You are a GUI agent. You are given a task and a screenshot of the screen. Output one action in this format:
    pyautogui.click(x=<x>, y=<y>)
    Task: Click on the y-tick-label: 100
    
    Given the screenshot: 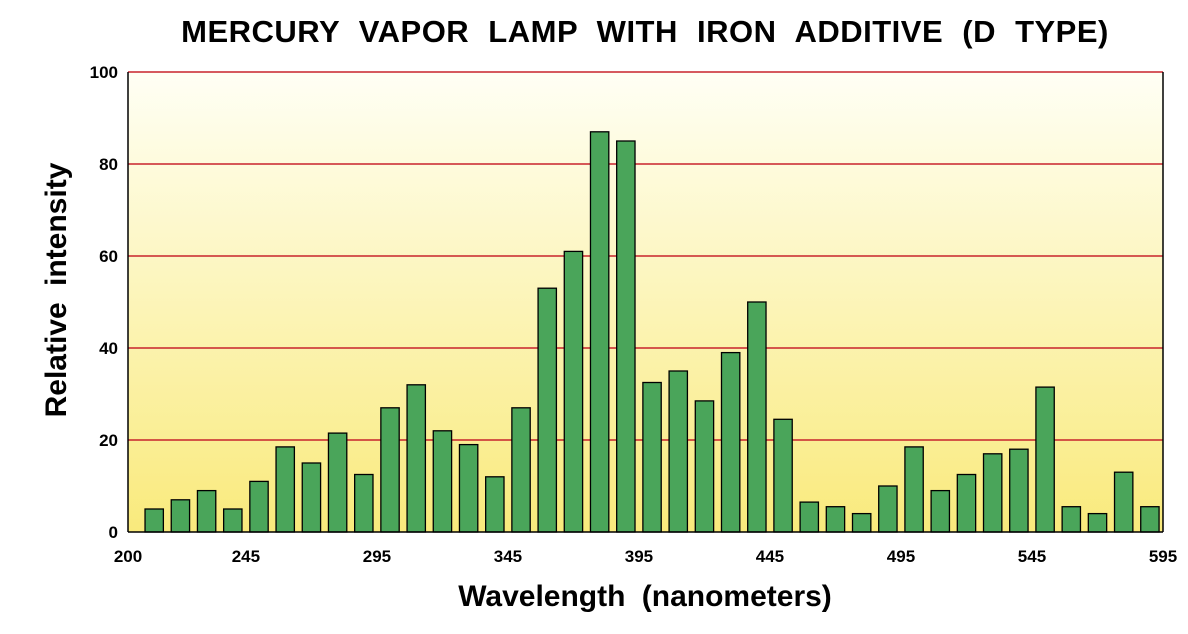 What is the action you would take?
    pyautogui.click(x=104, y=72)
    